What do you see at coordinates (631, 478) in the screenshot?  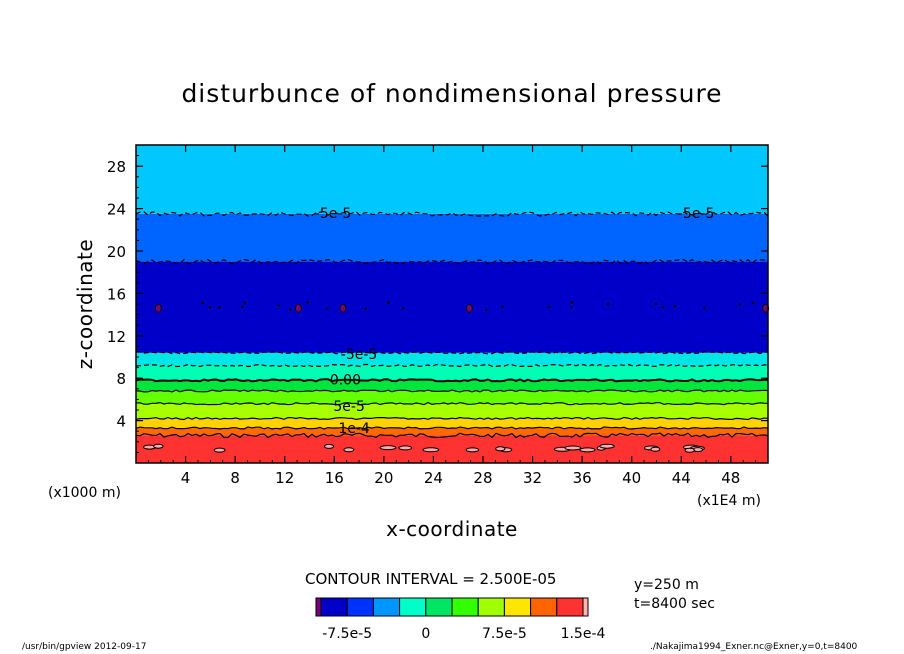 I see `x-tick-label: 40` at bounding box center [631, 478].